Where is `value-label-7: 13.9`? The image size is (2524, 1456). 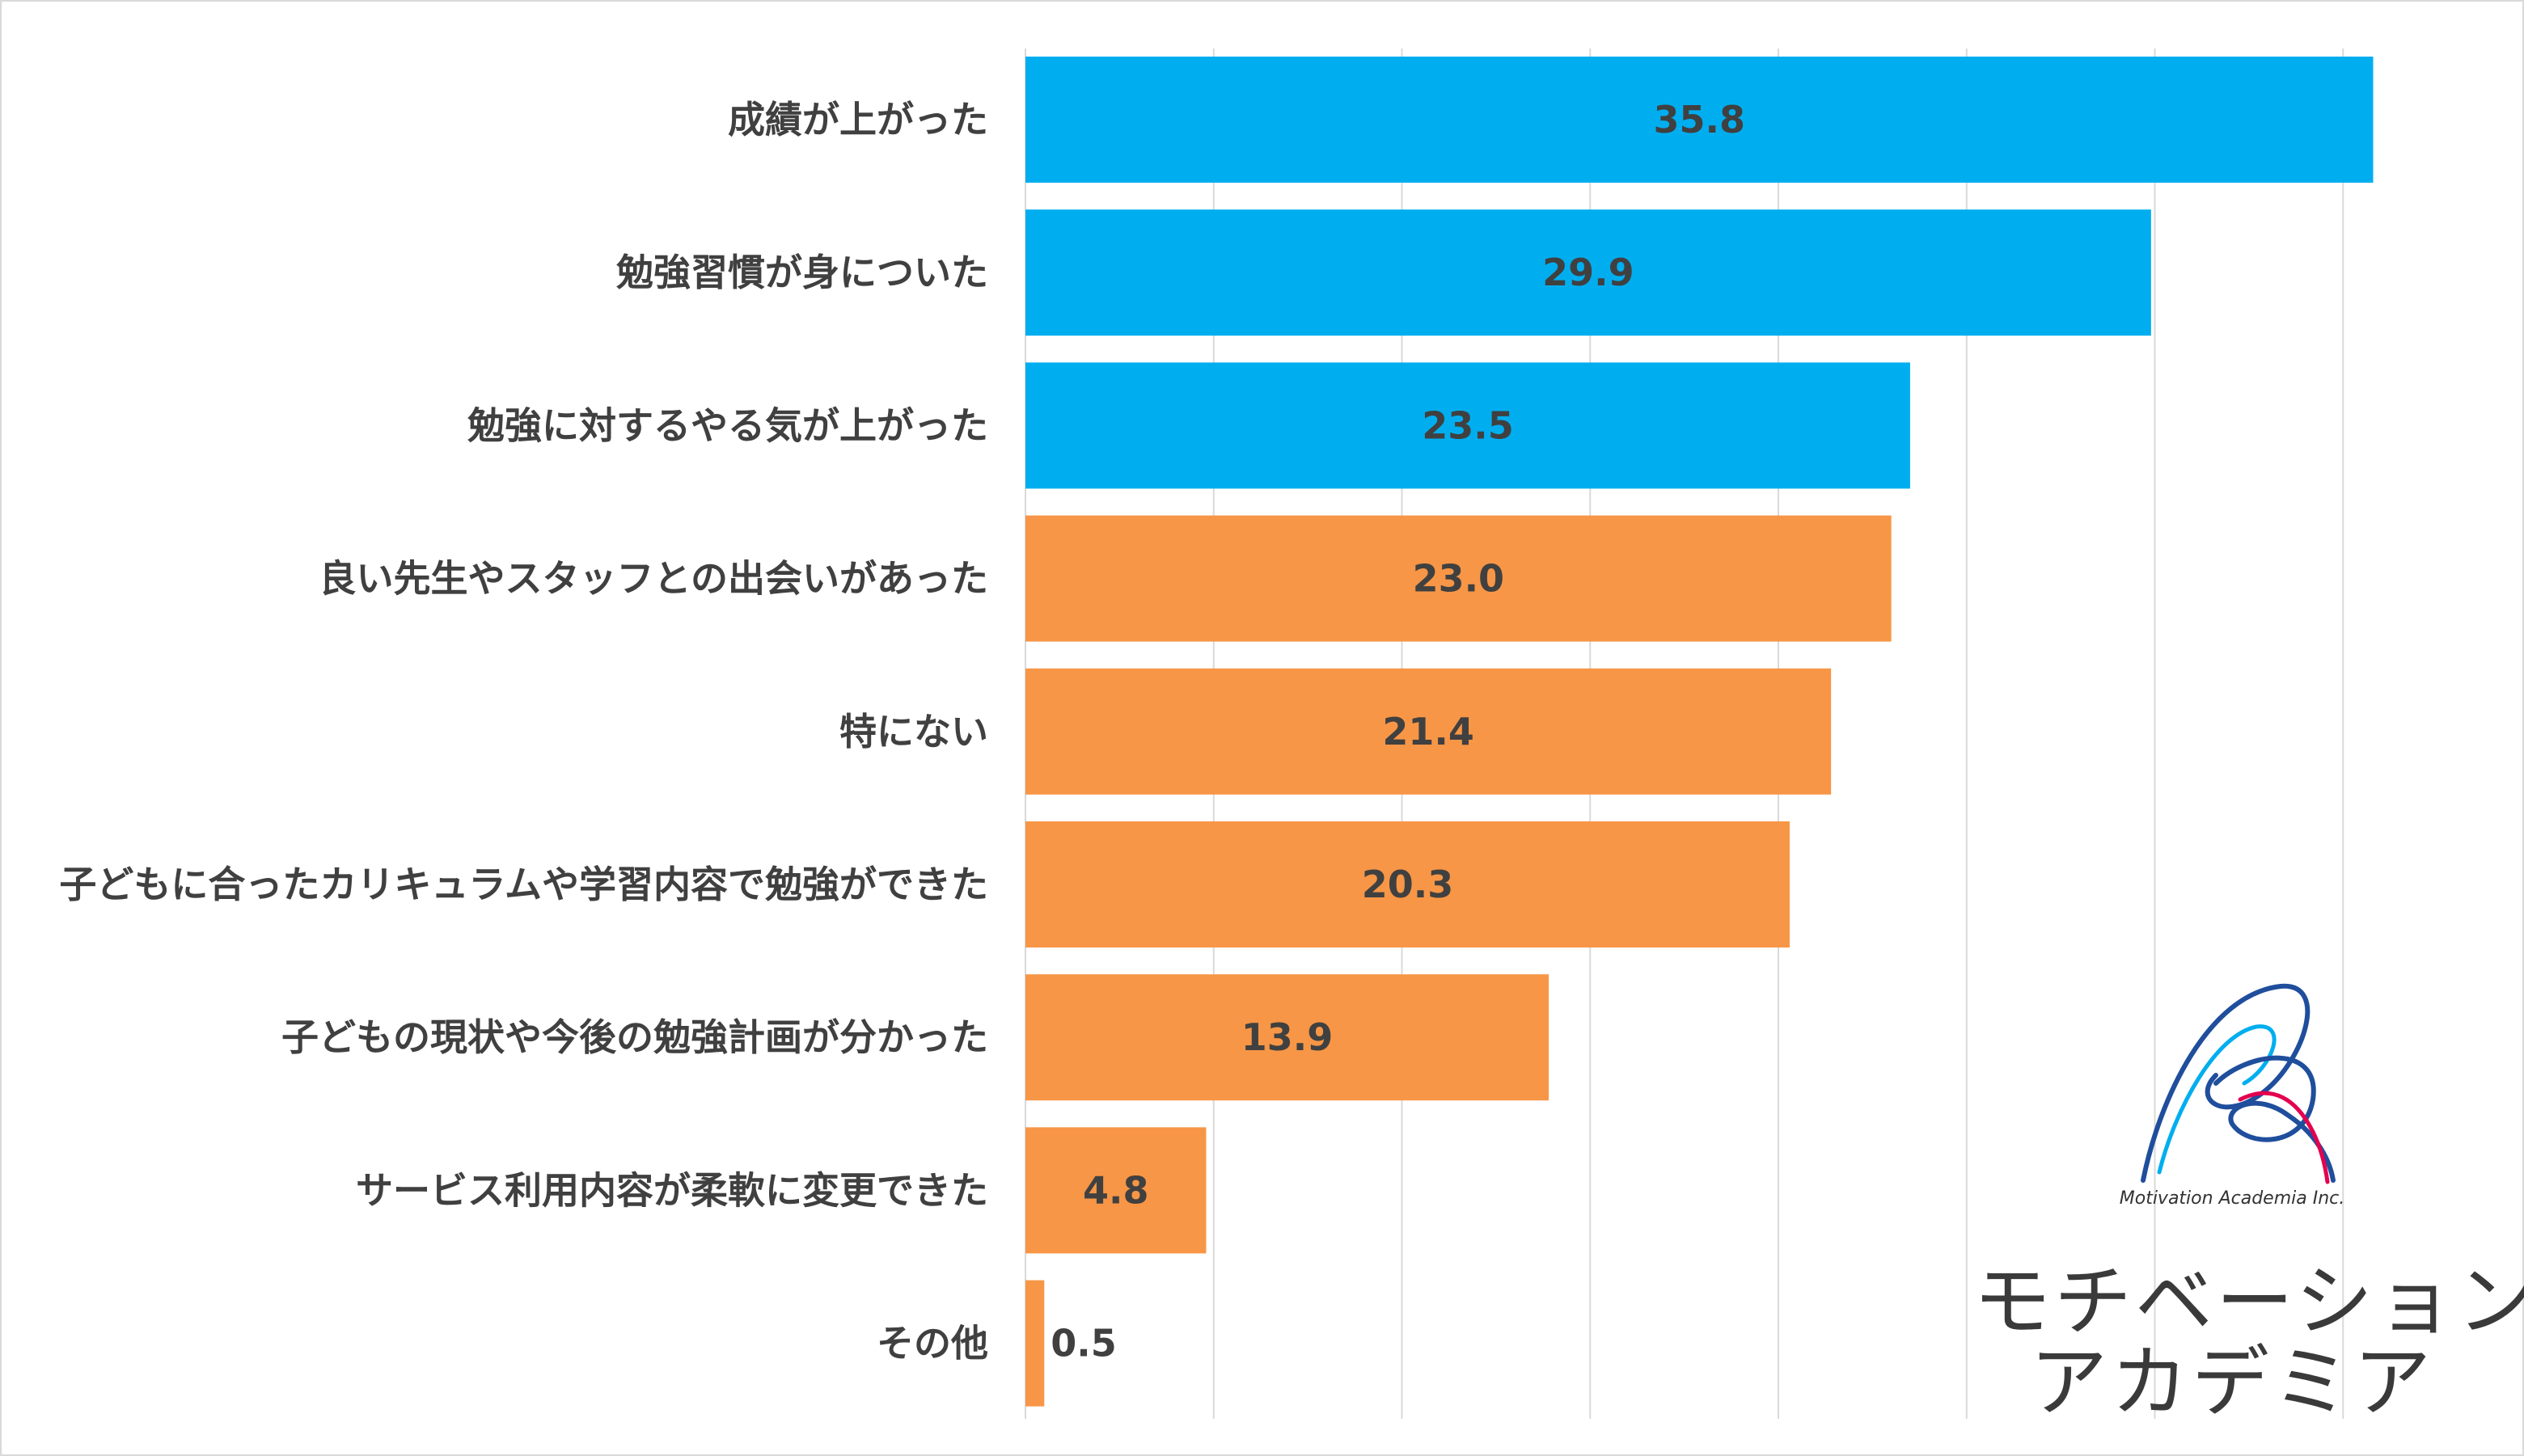
value-label-7: 13.9 is located at coordinates (1287, 1037).